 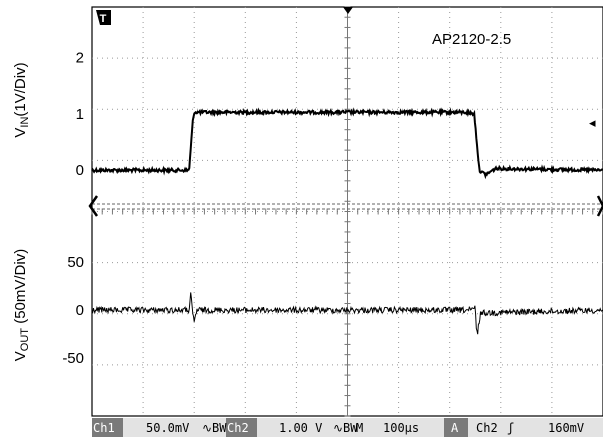 I want to click on ch1-scale: 50.0mV, so click(x=167, y=428).